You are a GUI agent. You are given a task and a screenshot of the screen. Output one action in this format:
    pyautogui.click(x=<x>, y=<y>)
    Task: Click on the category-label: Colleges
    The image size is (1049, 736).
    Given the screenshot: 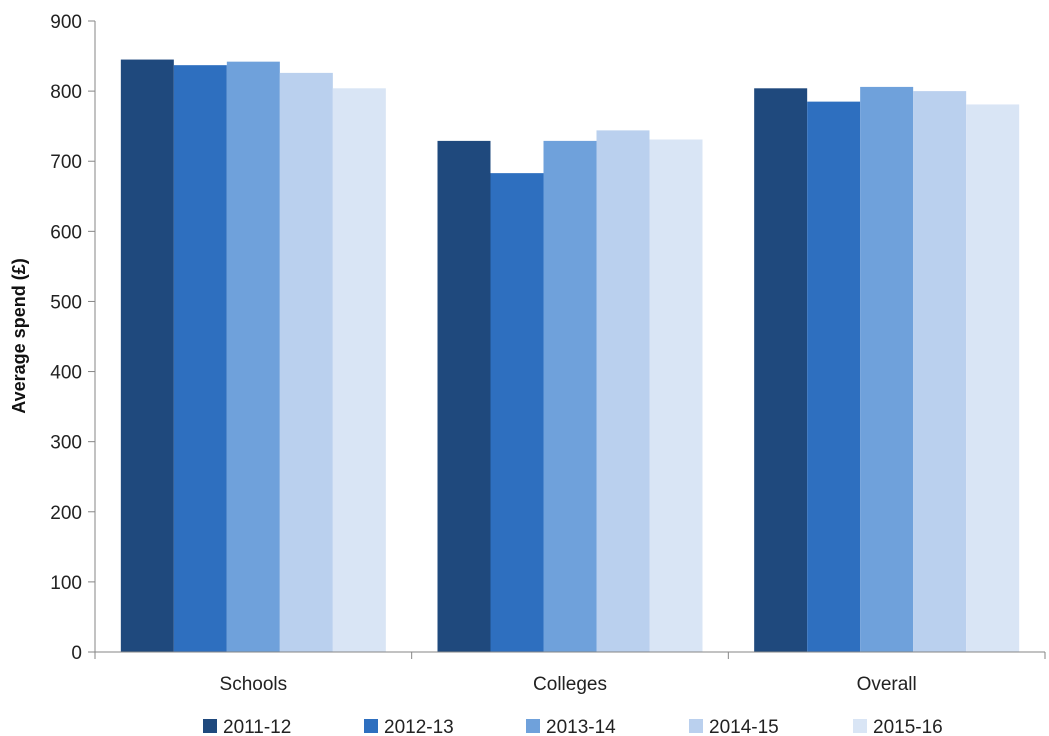 What is the action you would take?
    pyautogui.click(x=570, y=684)
    